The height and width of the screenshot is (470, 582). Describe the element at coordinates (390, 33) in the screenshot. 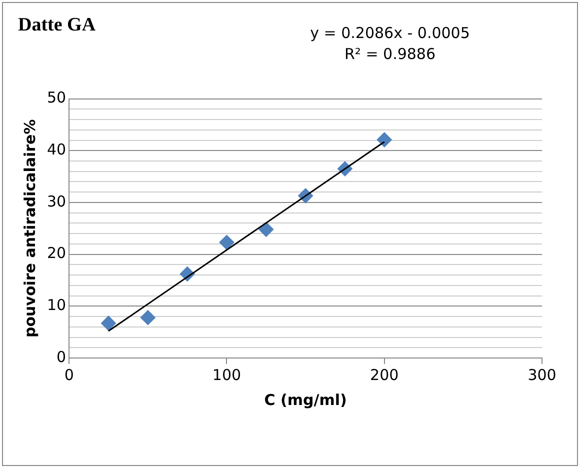

I see `text: y = 0.2086x - 0.0005` at that location.